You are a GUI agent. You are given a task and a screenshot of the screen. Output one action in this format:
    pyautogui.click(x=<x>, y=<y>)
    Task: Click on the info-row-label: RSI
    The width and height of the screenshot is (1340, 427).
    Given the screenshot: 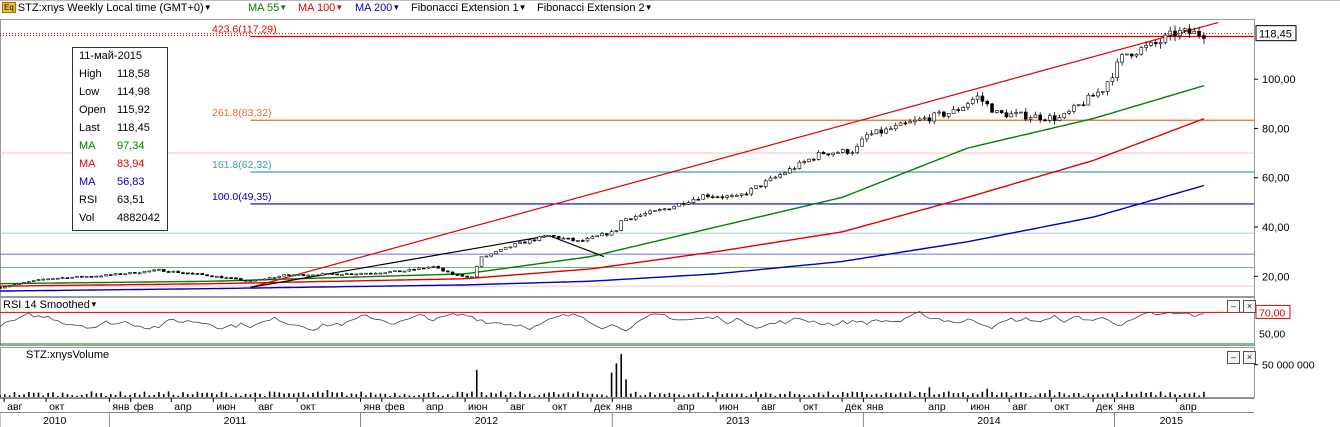 What is the action you would take?
    pyautogui.click(x=88, y=200)
    